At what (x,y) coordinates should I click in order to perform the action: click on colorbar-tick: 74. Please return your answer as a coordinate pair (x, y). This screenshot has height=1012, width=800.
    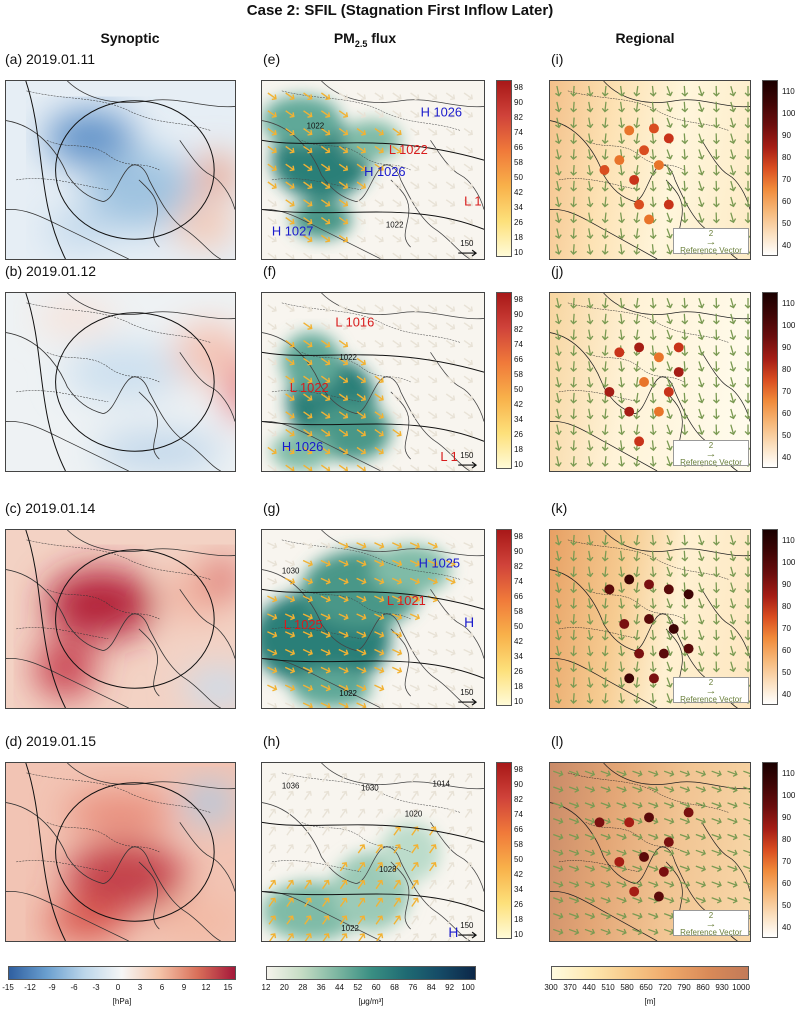
    Looking at the image, I should click on (518, 581).